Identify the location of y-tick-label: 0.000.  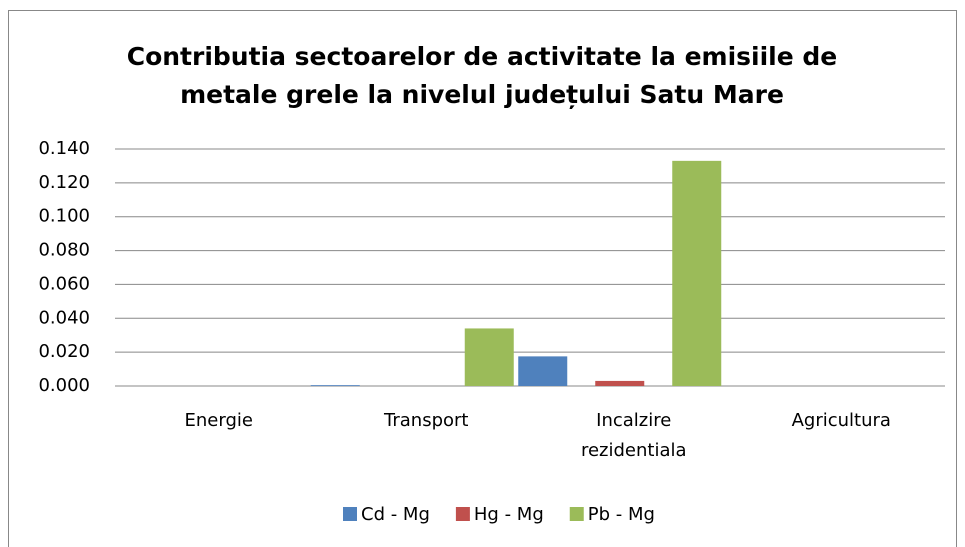
(64, 385).